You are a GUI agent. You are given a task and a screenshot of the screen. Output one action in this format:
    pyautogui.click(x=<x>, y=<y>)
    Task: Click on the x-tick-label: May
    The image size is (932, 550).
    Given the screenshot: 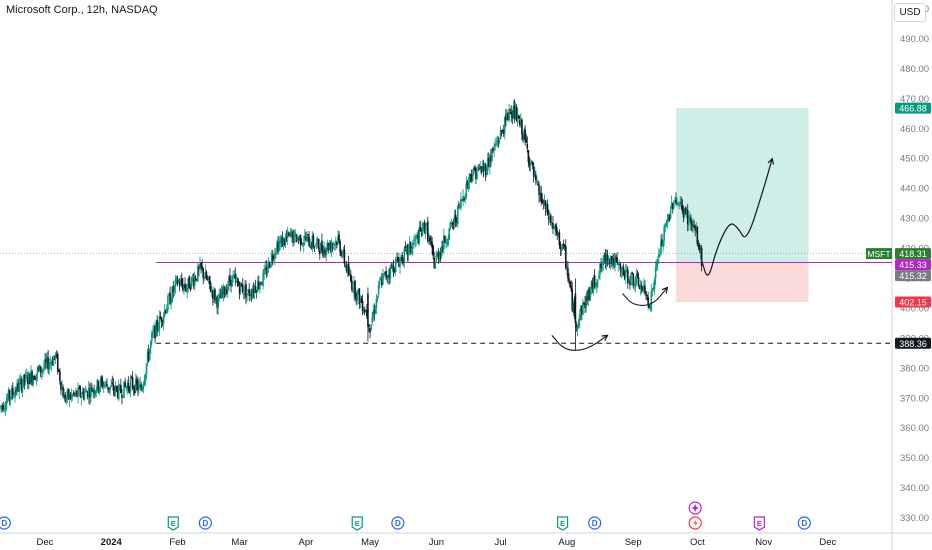 What is the action you would take?
    pyautogui.click(x=370, y=542)
    